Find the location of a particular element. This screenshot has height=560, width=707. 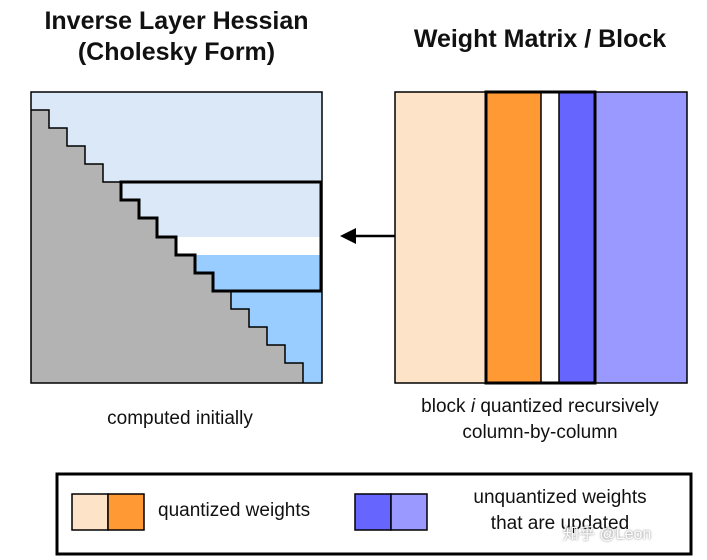

right-caption-prefix: block is located at coordinates (446, 406).